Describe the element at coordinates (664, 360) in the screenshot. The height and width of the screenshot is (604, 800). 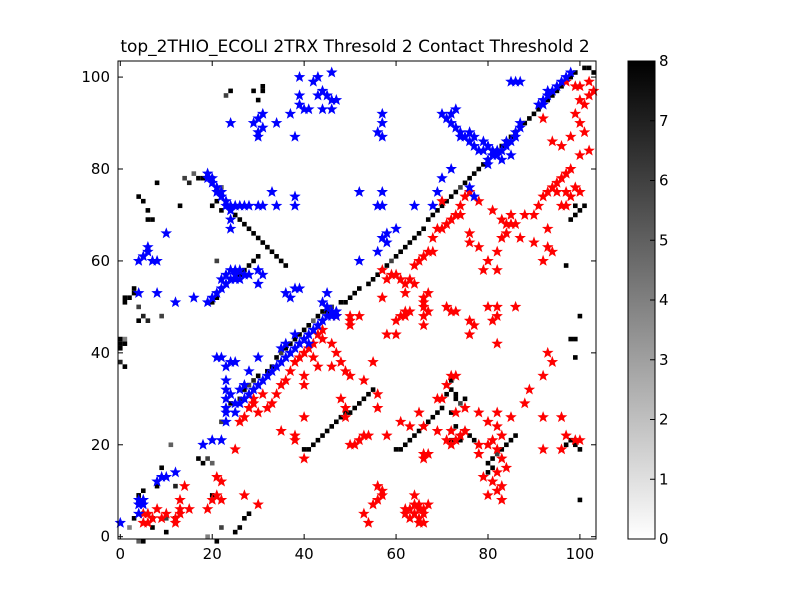
I see `colorbar-tick-label: 3` at that location.